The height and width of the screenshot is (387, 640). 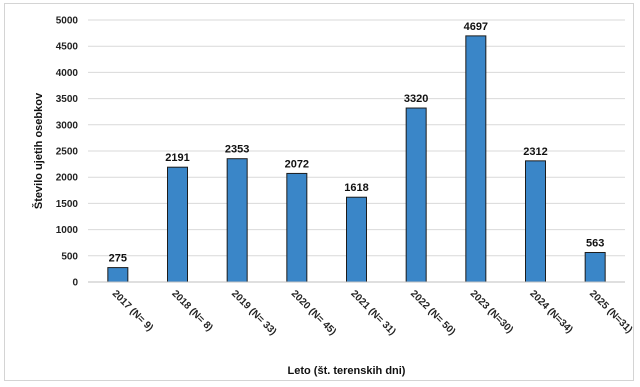 What do you see at coordinates (75, 283) in the screenshot?
I see `y-tick-label: 0` at bounding box center [75, 283].